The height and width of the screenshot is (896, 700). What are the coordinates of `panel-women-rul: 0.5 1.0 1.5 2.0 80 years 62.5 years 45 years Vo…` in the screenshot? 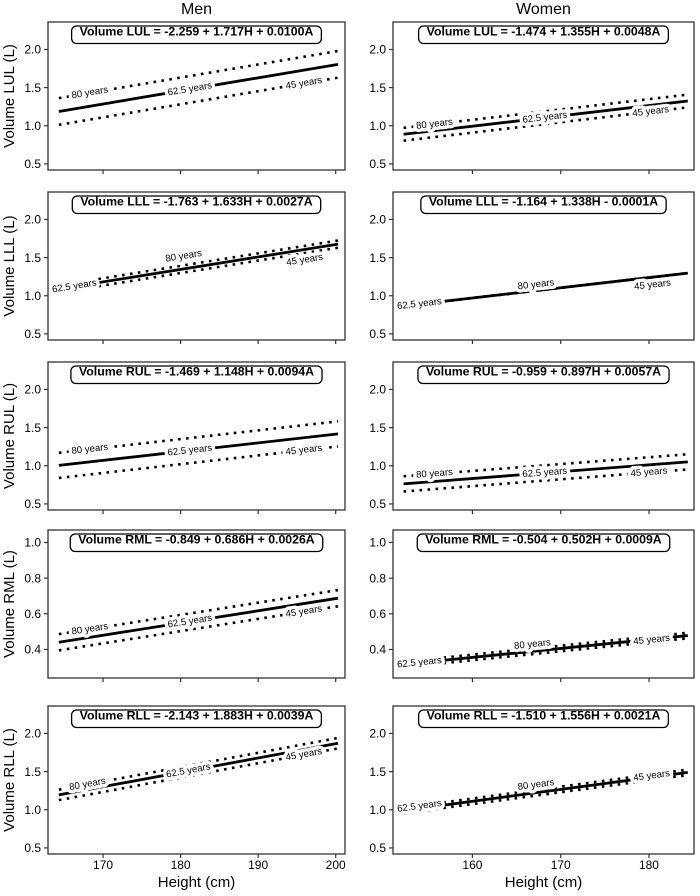 It's located at (532, 437).